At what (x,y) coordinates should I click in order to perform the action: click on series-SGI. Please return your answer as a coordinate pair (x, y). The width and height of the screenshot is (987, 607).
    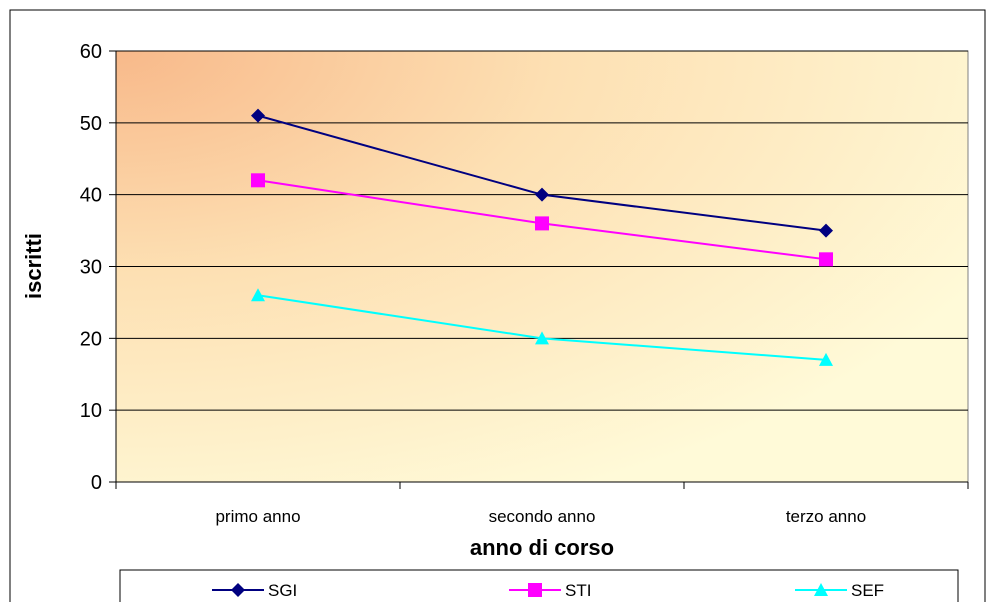
    Looking at the image, I should click on (542, 173).